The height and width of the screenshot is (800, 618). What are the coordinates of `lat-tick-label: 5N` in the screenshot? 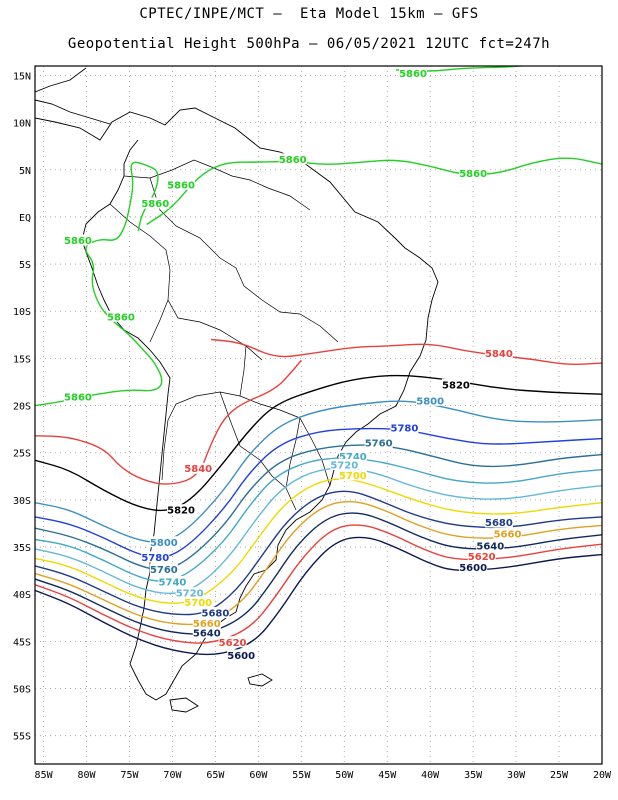 It's located at (25, 171).